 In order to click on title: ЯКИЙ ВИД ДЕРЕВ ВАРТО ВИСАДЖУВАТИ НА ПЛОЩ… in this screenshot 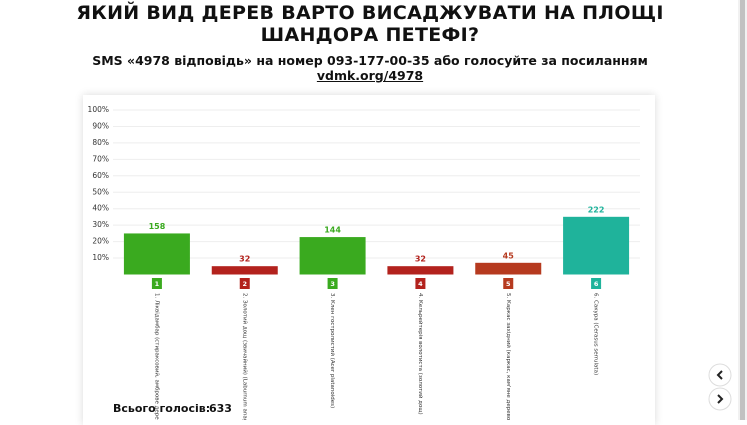, I will do `click(370, 24)`.